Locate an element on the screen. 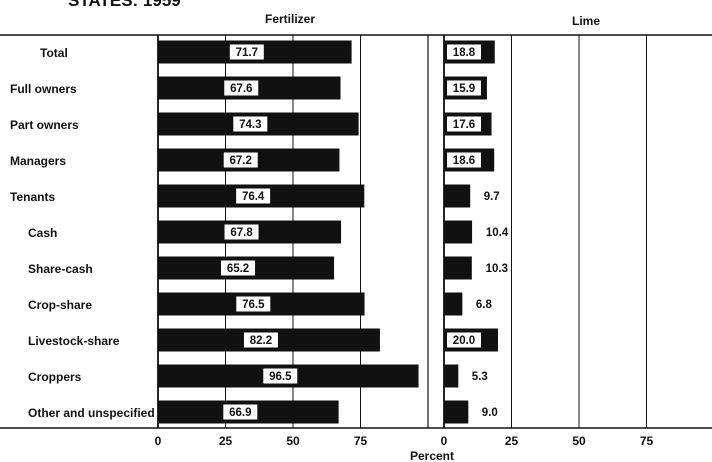 This screenshot has width=712, height=462. fertilizer-data-label-cash: 67.8 is located at coordinates (241, 233).